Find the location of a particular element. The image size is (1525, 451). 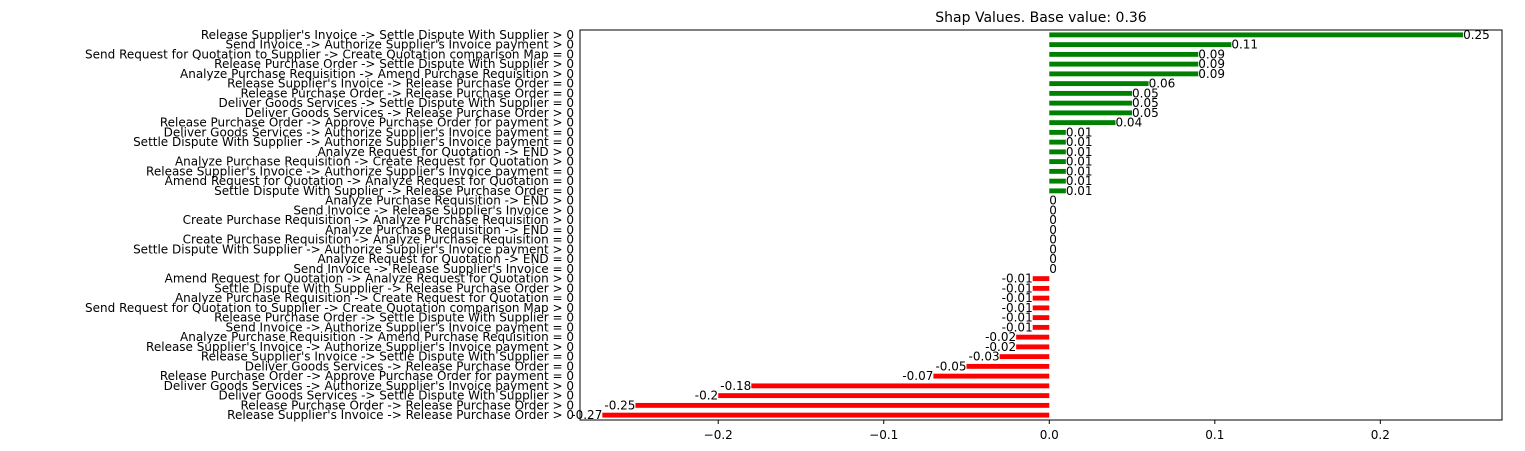

data-label: -0.18 is located at coordinates (735, 386).